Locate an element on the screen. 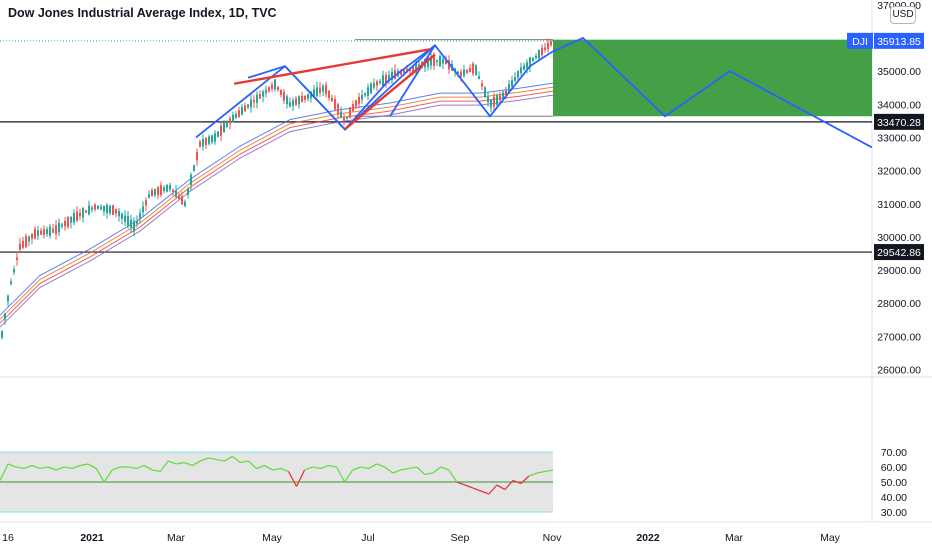 Image resolution: width=932 pixels, height=550 pixels. currency-button: USD is located at coordinates (903, 15).